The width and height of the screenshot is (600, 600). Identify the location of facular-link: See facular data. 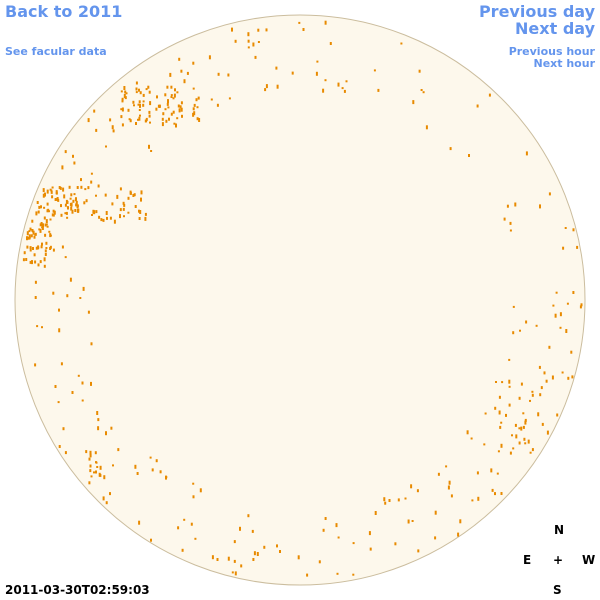
(56, 51).